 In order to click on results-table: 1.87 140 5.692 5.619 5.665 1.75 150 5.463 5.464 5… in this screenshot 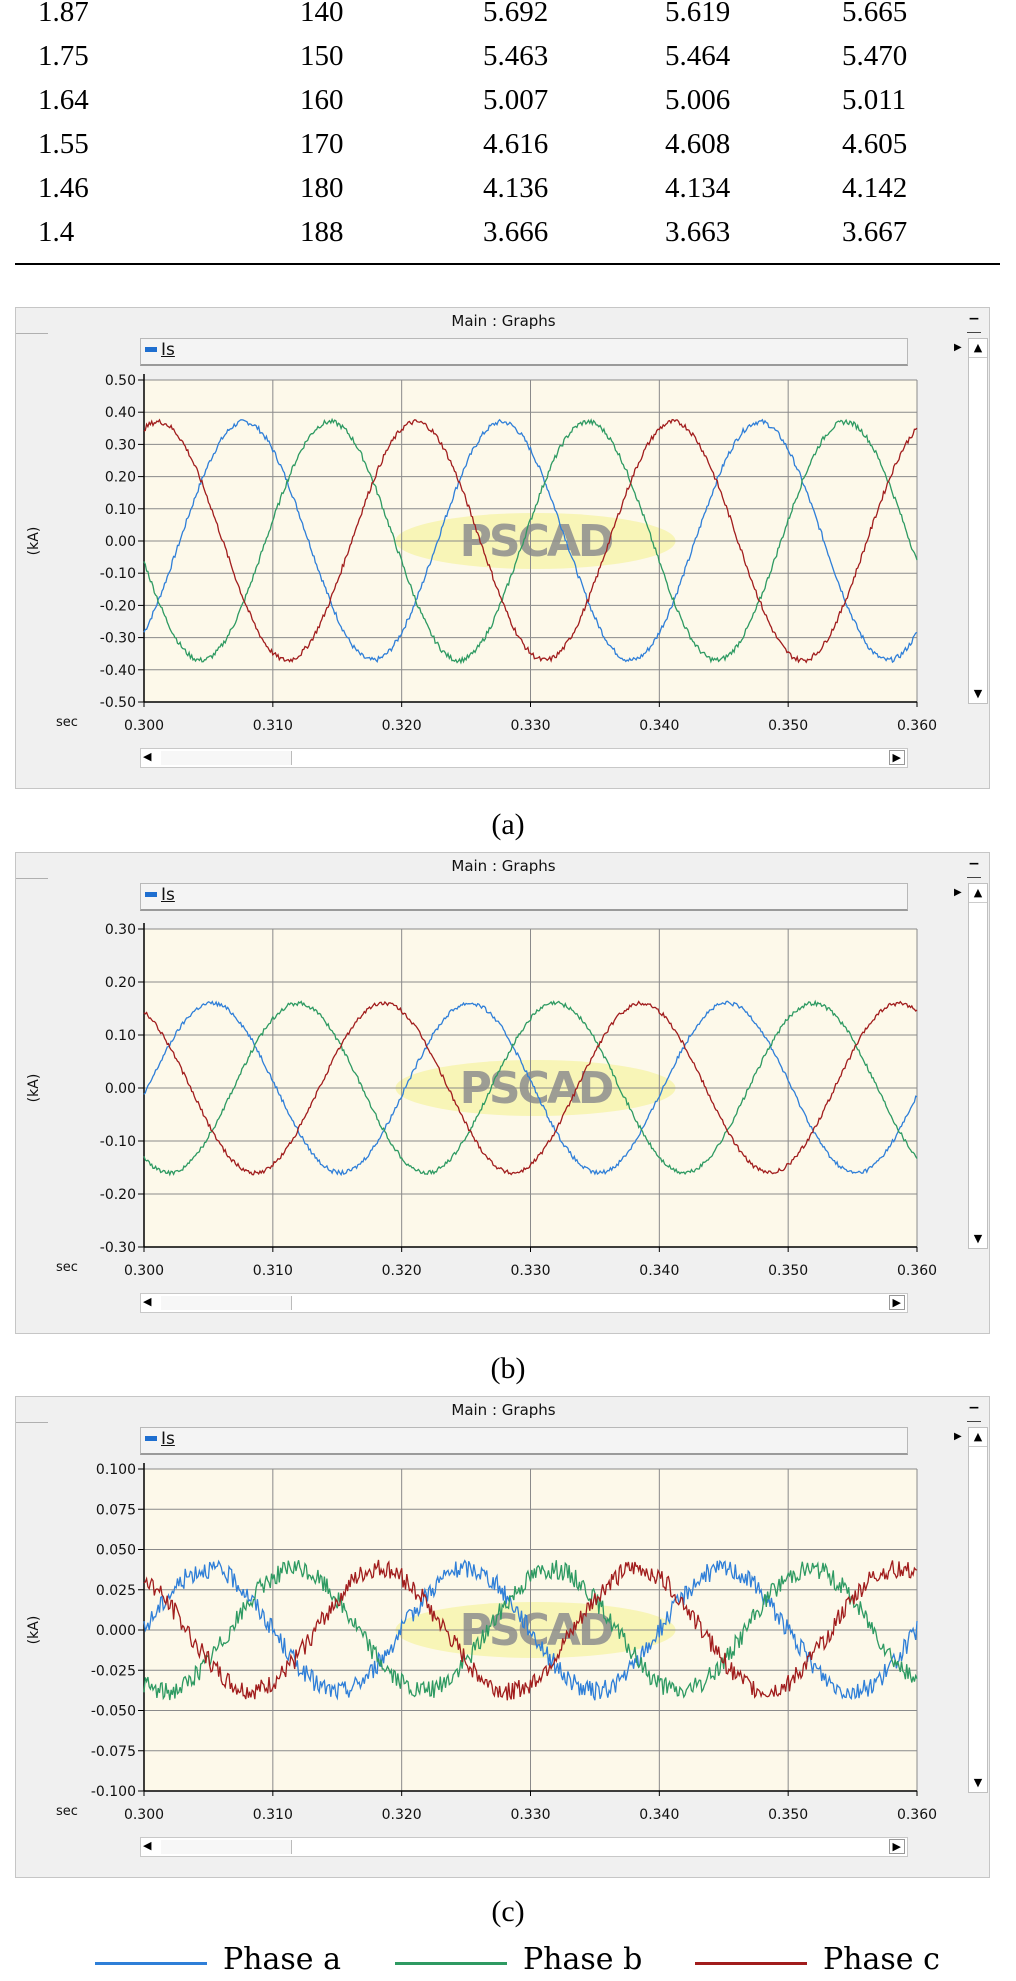, I will do `click(507, 132)`.